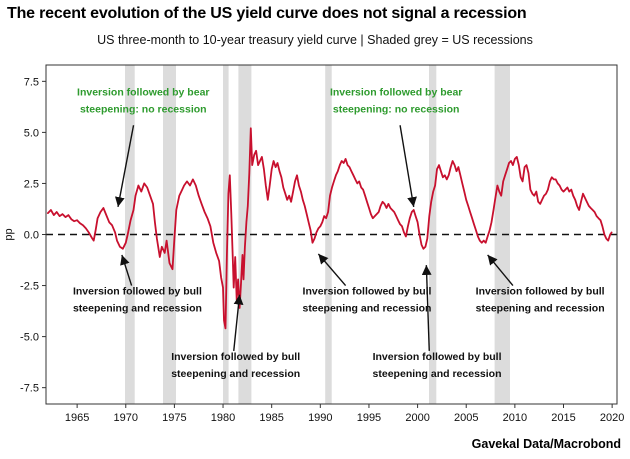 The height and width of the screenshot is (459, 630). Describe the element at coordinates (137, 308) in the screenshot. I see `annotation-text-bull-steepening-1969: steepening and recession` at that location.